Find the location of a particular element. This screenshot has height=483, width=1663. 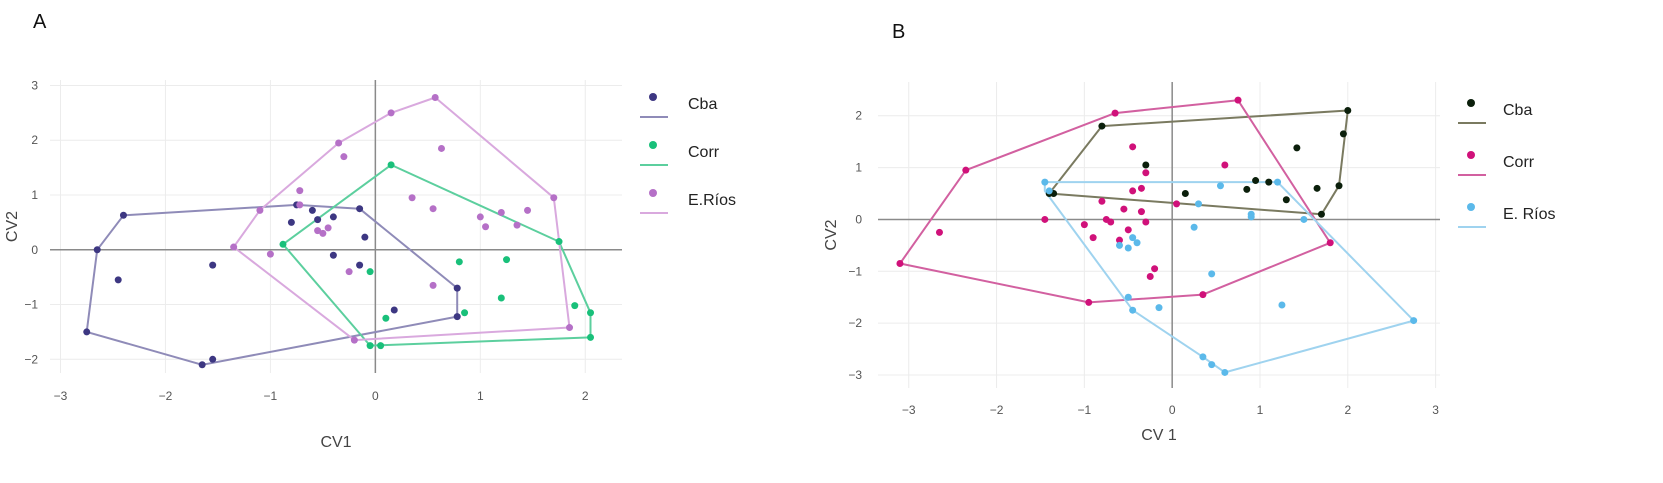

p1-y-tick-label: 2 is located at coordinates (858, 116).